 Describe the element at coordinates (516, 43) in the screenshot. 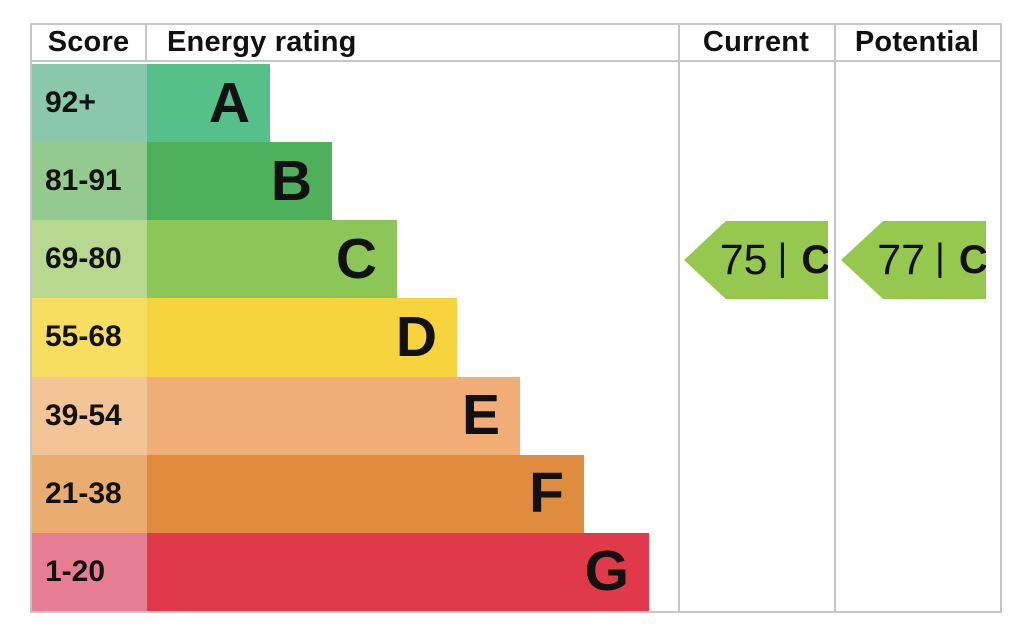

I see `chart-header: Score Energy rating Current Potential` at that location.